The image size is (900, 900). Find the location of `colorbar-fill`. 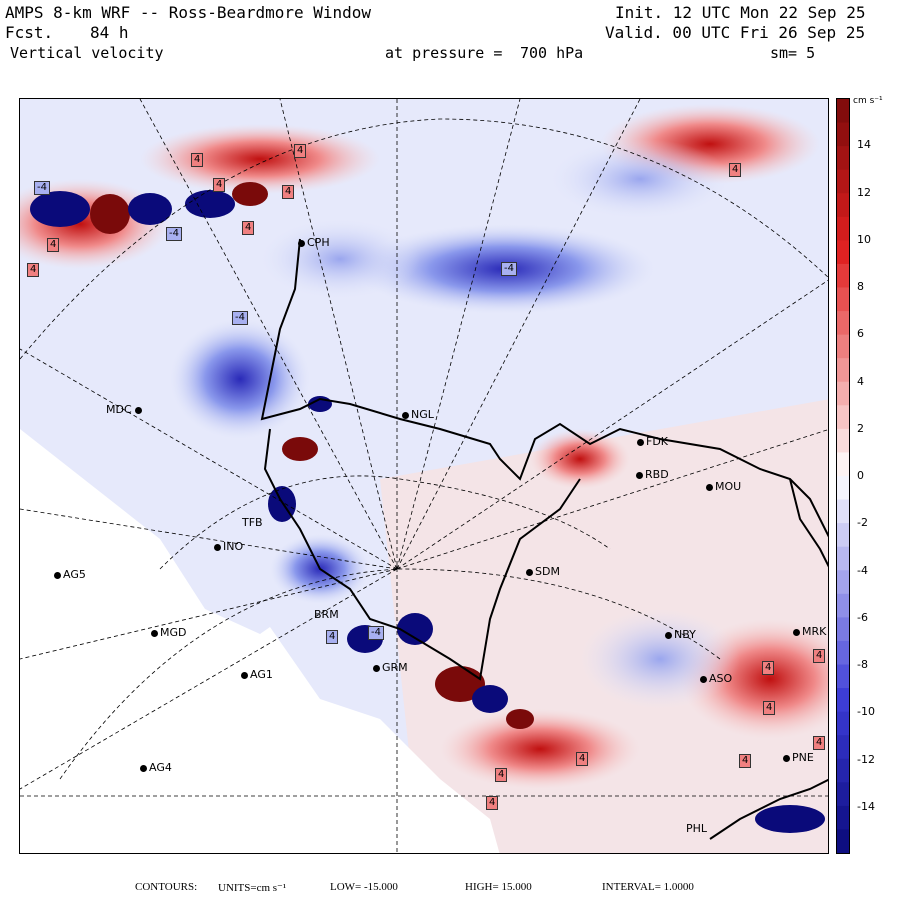

colorbar-fill is located at coordinates (843, 476).